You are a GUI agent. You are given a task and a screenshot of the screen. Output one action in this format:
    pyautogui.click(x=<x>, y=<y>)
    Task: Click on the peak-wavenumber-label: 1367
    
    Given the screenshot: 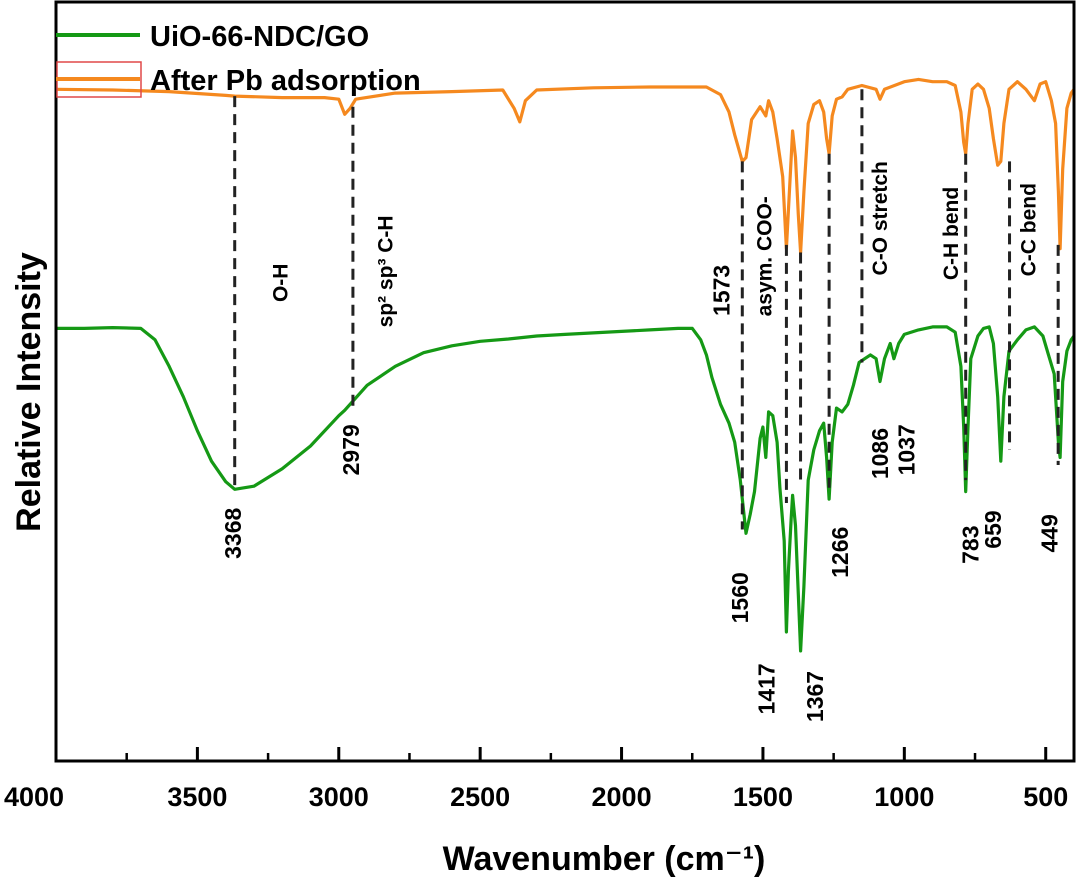 What is the action you would take?
    pyautogui.click(x=815, y=696)
    